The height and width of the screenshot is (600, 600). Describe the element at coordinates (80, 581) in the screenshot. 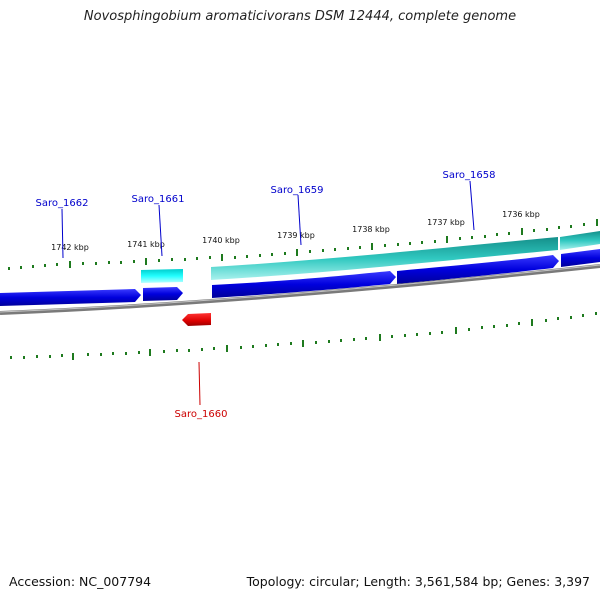

I see `accession-text: Accession: NC_007794` at that location.